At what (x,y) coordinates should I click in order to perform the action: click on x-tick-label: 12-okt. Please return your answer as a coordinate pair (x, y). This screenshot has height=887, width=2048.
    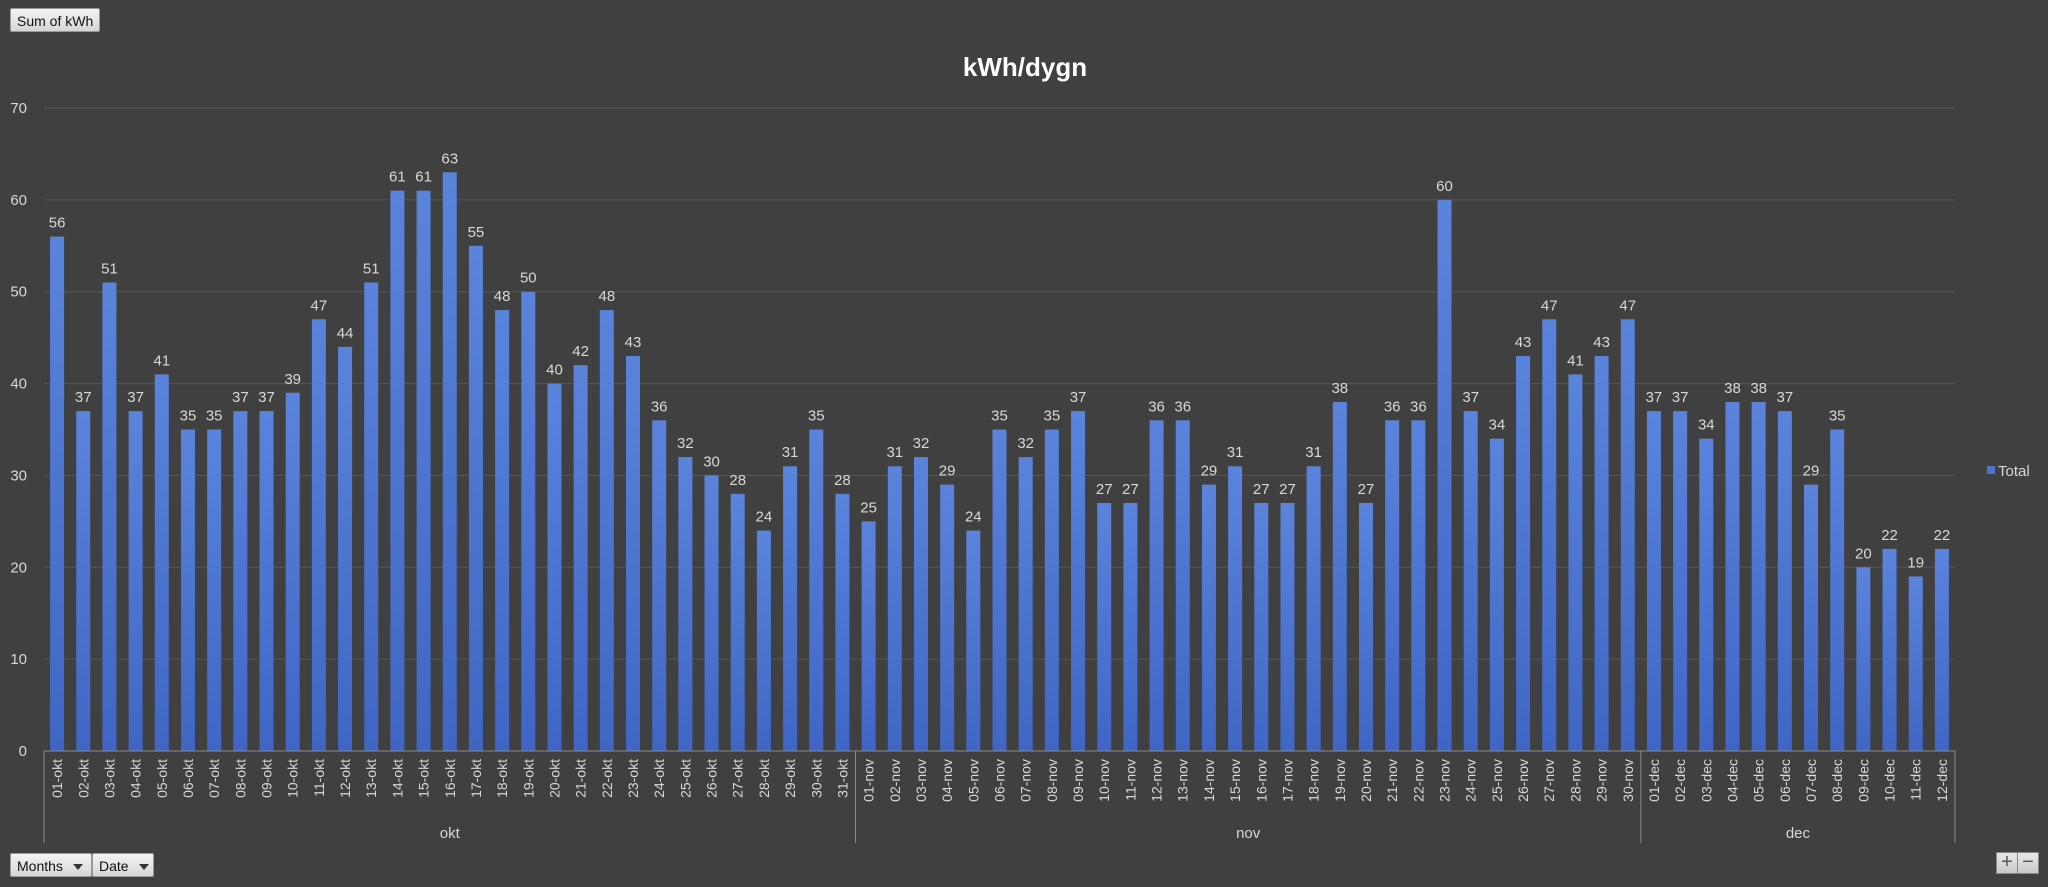
    Looking at the image, I should click on (345, 778).